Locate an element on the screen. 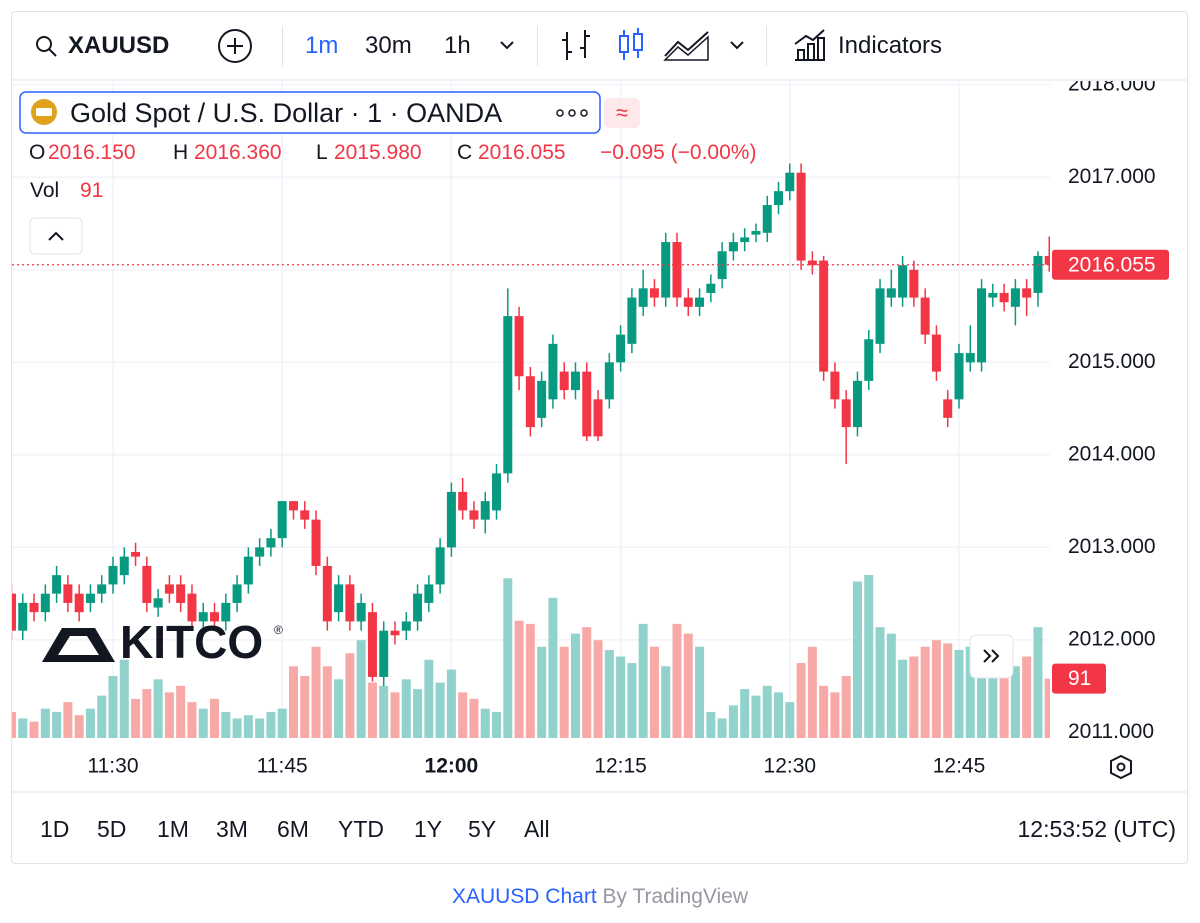  scroll-button is located at coordinates (991, 656).